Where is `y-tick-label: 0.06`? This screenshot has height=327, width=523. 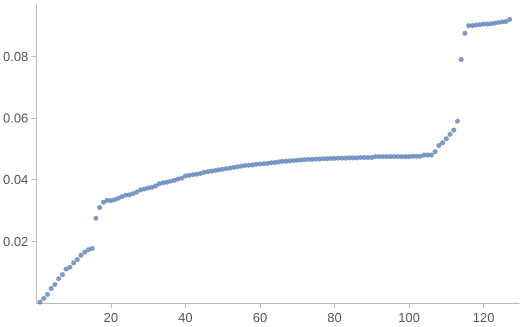 y-tick-label: 0.06 is located at coordinates (15, 118).